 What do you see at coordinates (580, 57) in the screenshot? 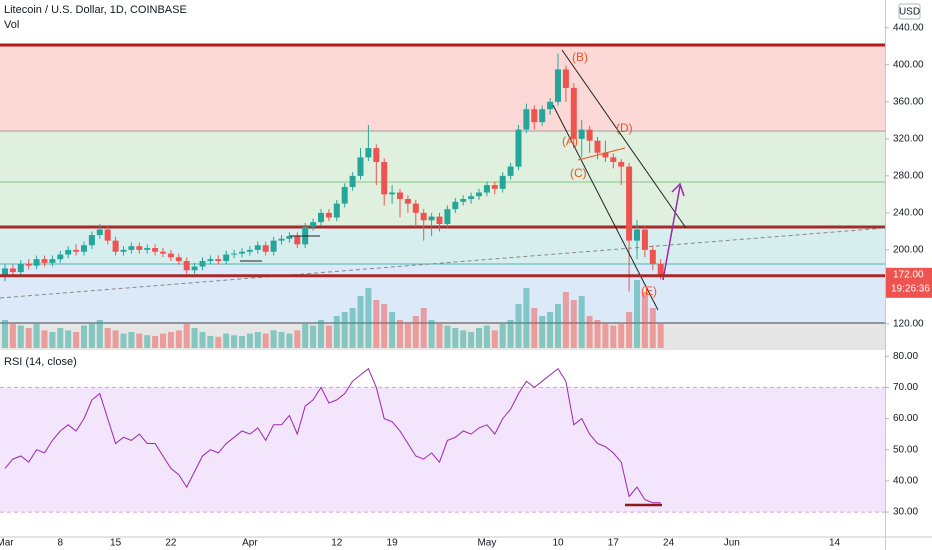
I see `annotation: (B)` at bounding box center [580, 57].